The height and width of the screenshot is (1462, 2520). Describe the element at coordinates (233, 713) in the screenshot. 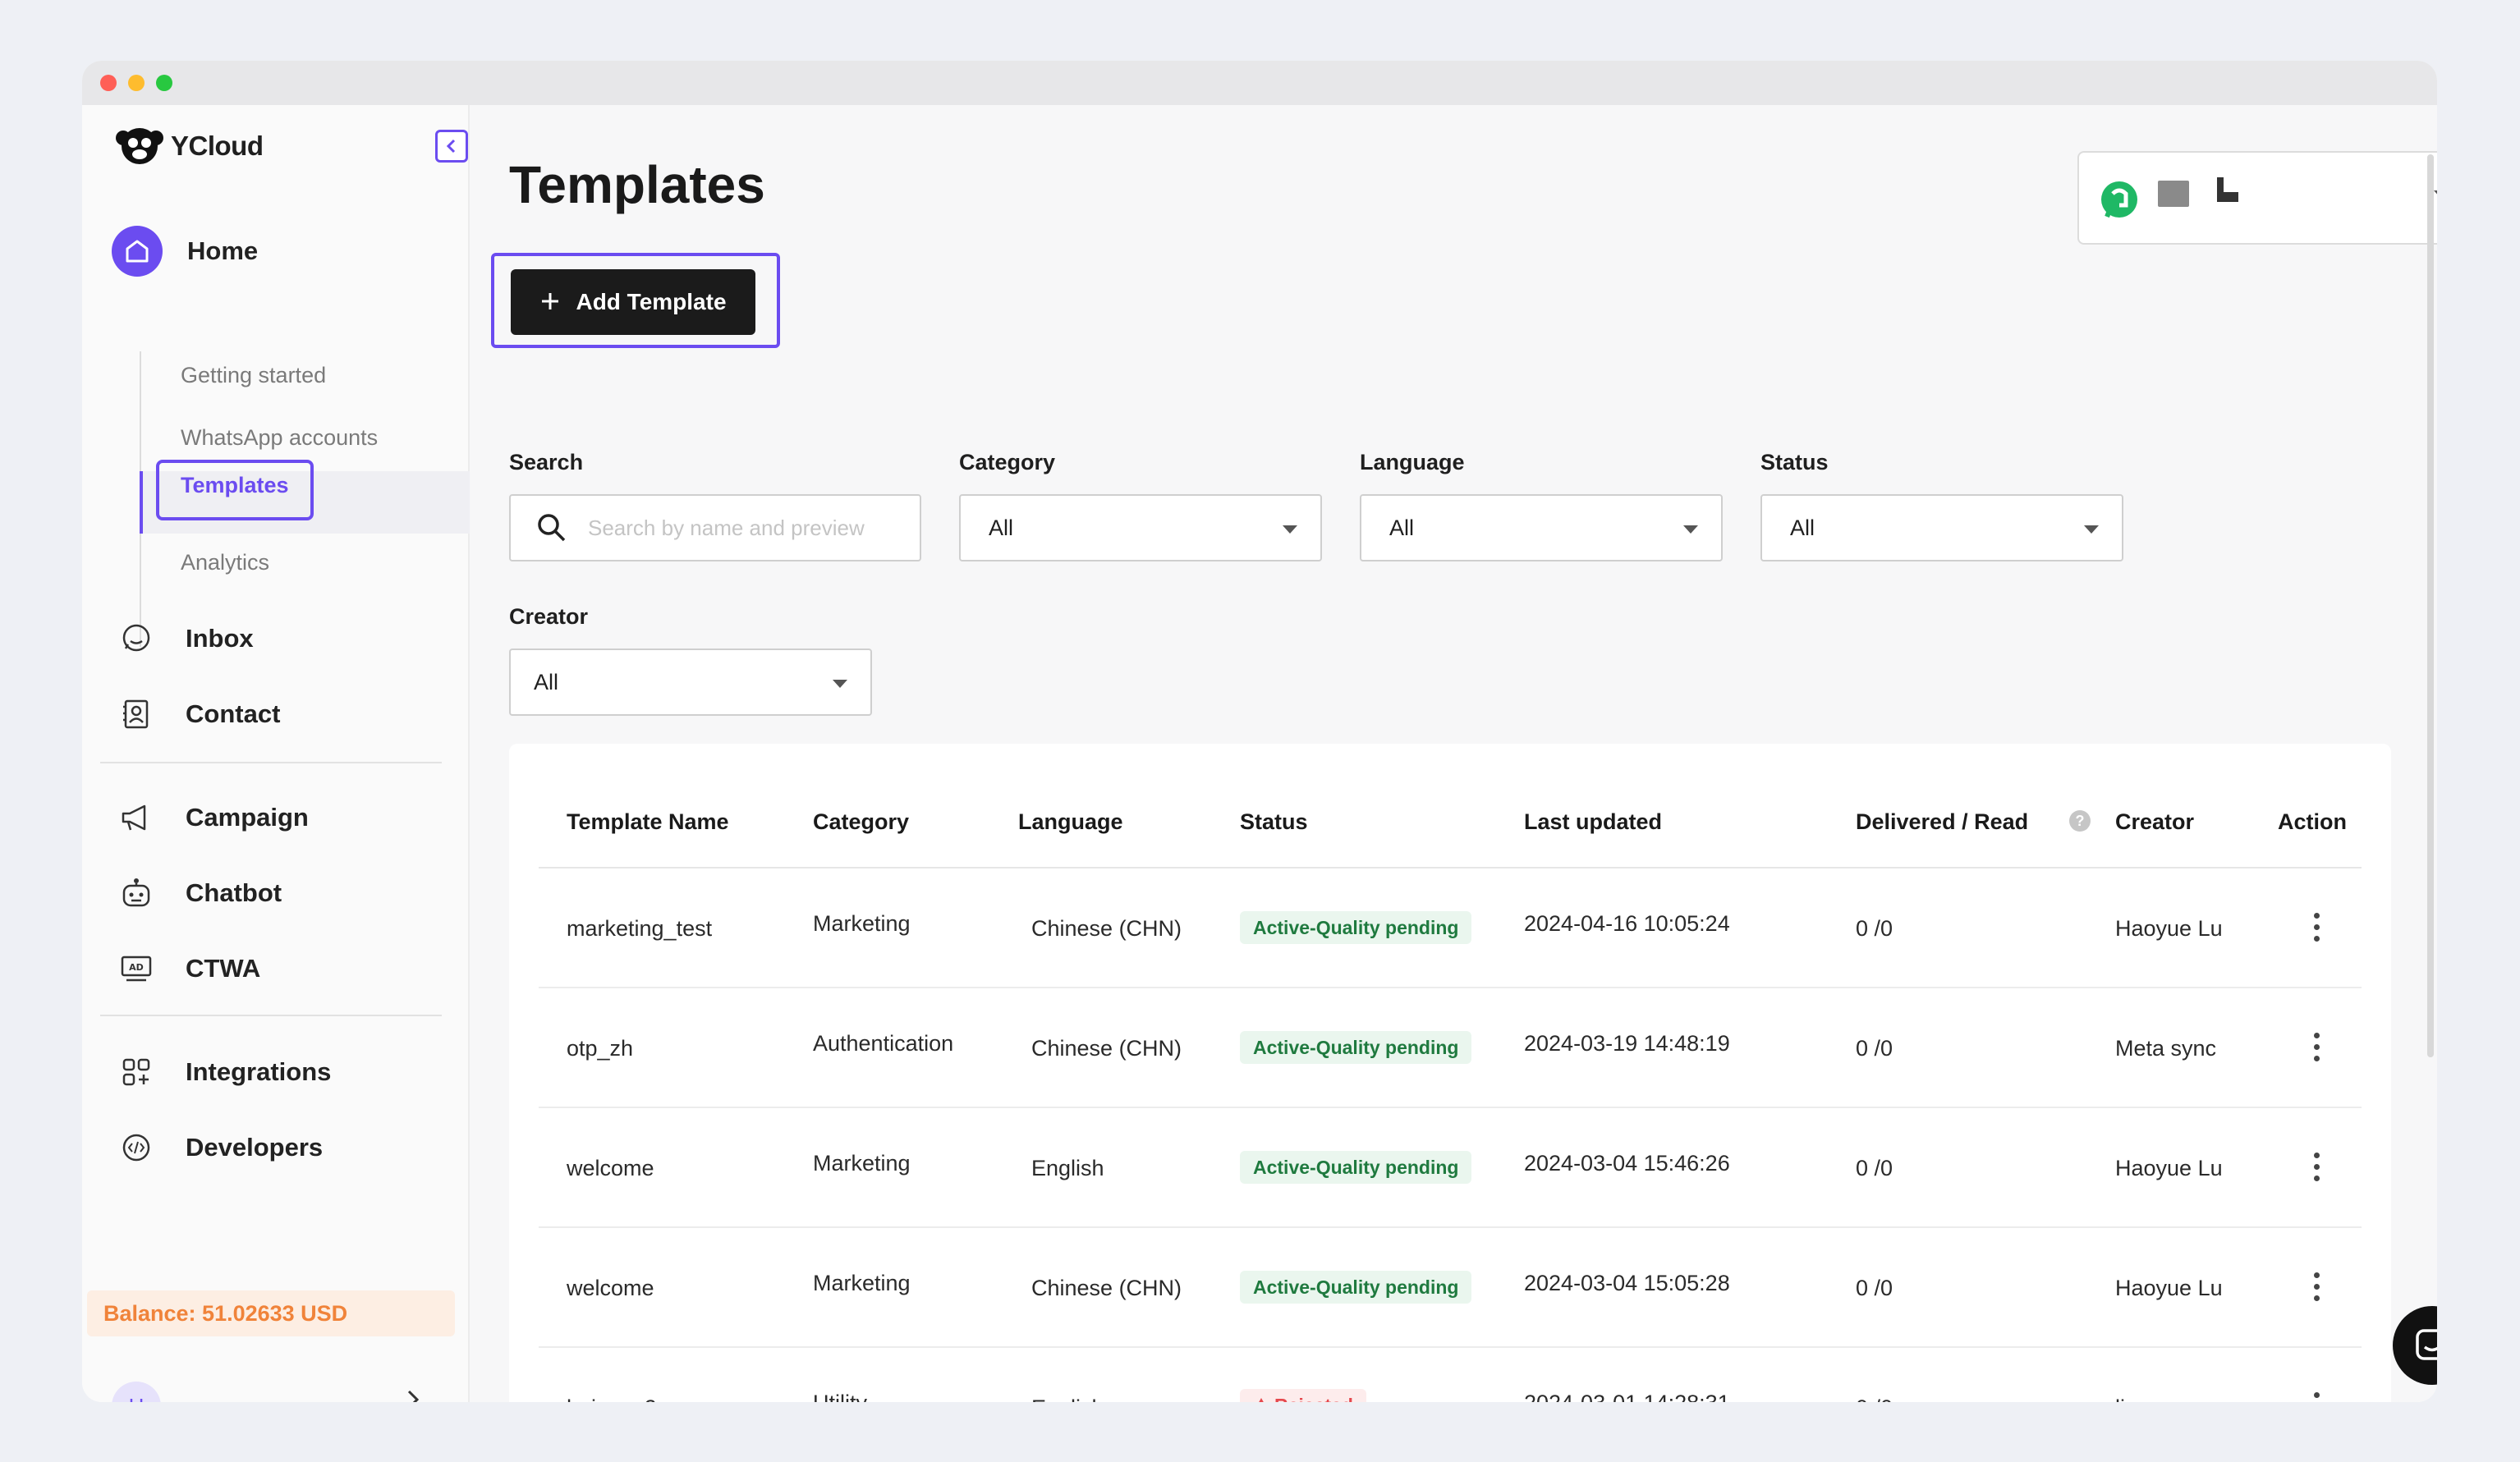

I see `sidebar-item-label: Contact` at that location.